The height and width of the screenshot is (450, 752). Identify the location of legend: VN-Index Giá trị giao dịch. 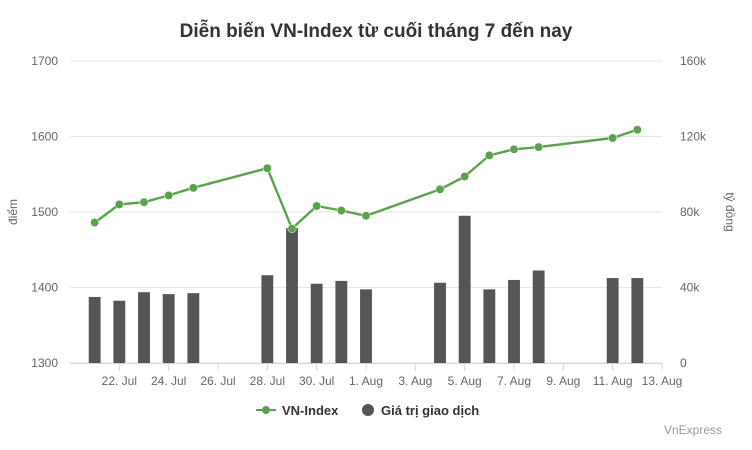
(367, 410).